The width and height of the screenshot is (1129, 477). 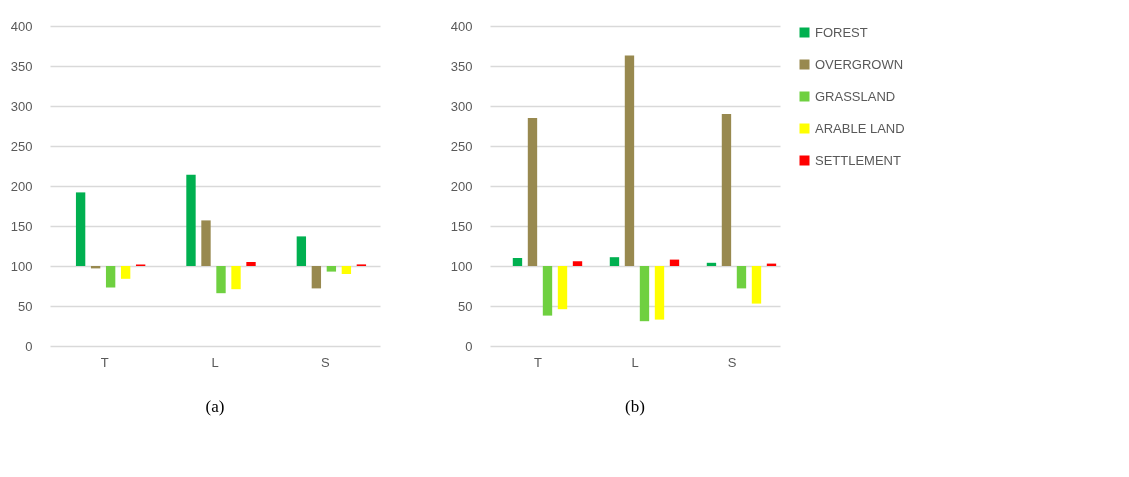 I want to click on legend-label: FOREST, so click(x=841, y=32).